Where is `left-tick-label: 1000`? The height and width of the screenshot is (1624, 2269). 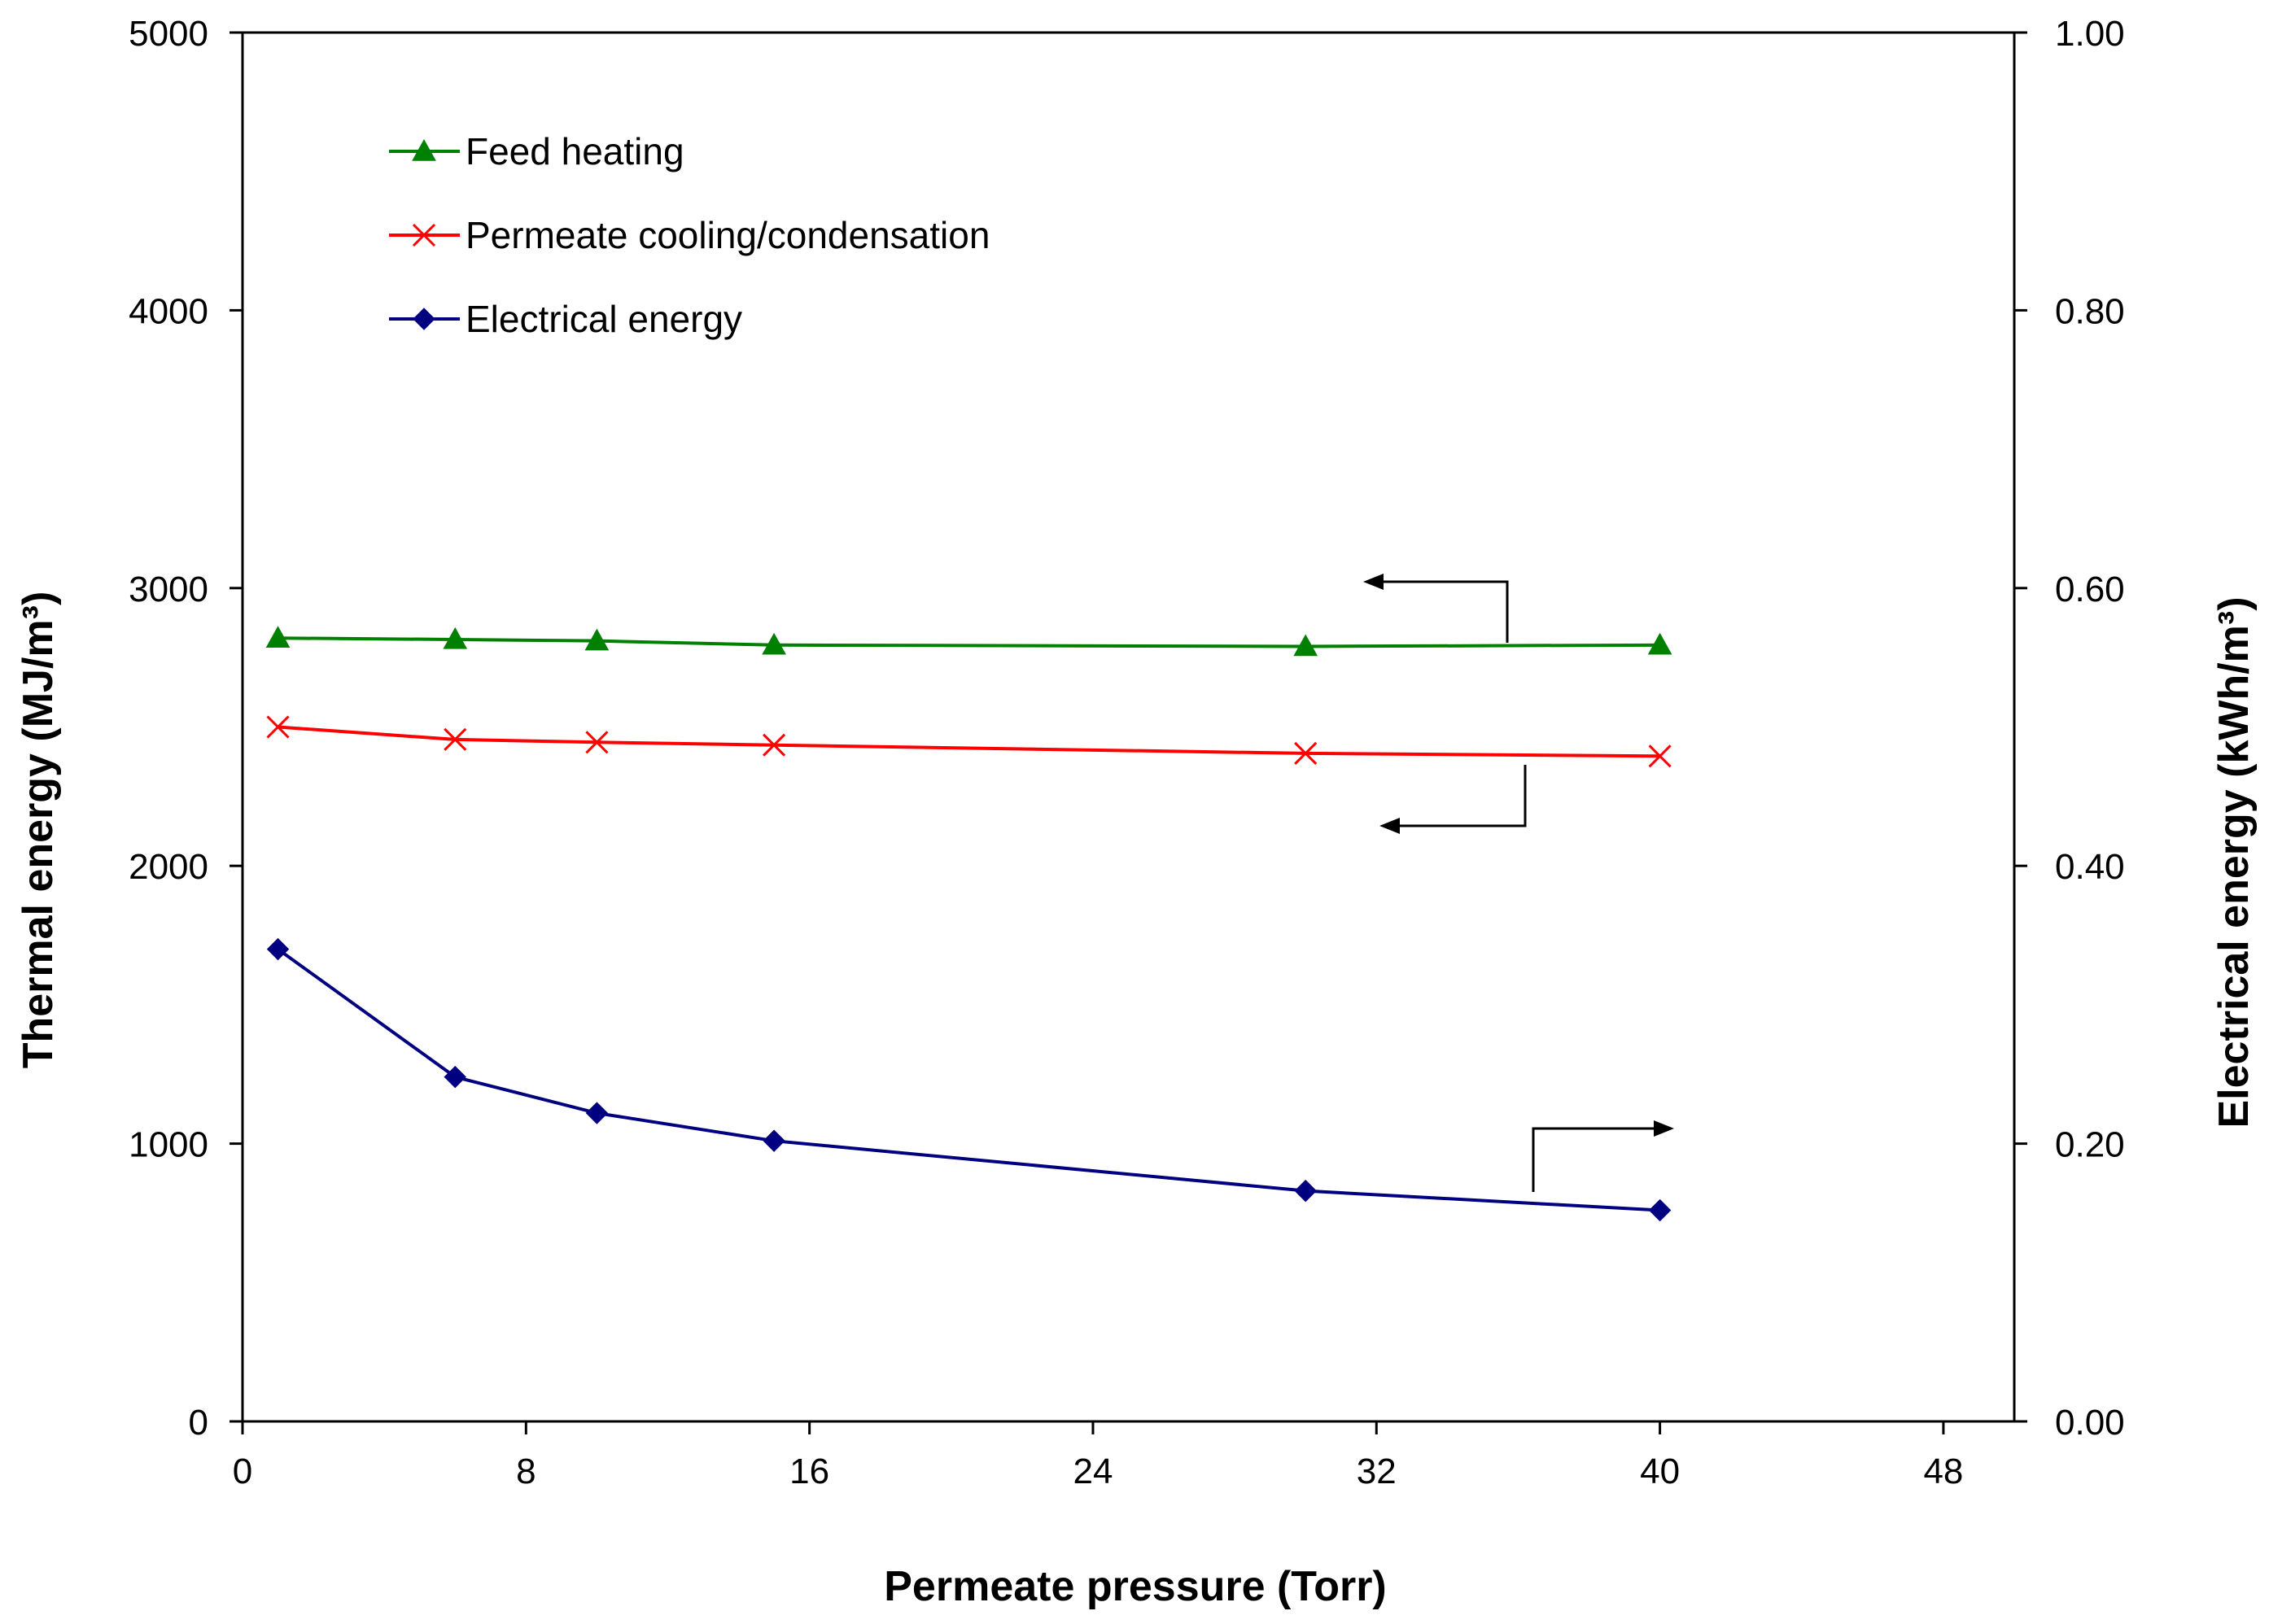
left-tick-label: 1000 is located at coordinates (168, 1145).